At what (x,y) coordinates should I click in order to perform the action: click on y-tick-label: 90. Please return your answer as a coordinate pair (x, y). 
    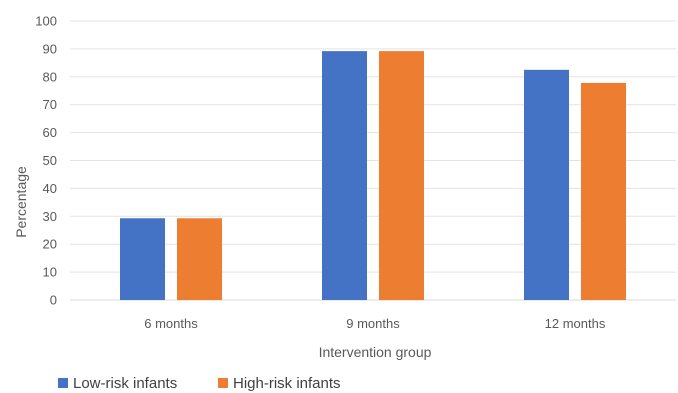
    Looking at the image, I should click on (50, 48).